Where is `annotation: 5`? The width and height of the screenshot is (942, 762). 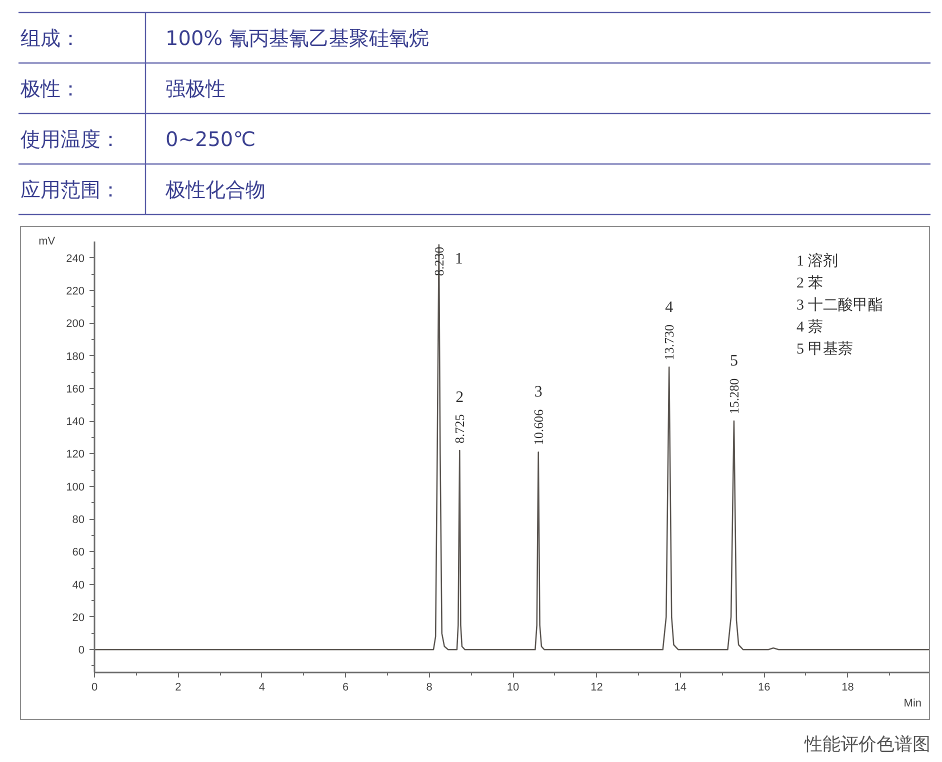
annotation: 5 is located at coordinates (734, 361).